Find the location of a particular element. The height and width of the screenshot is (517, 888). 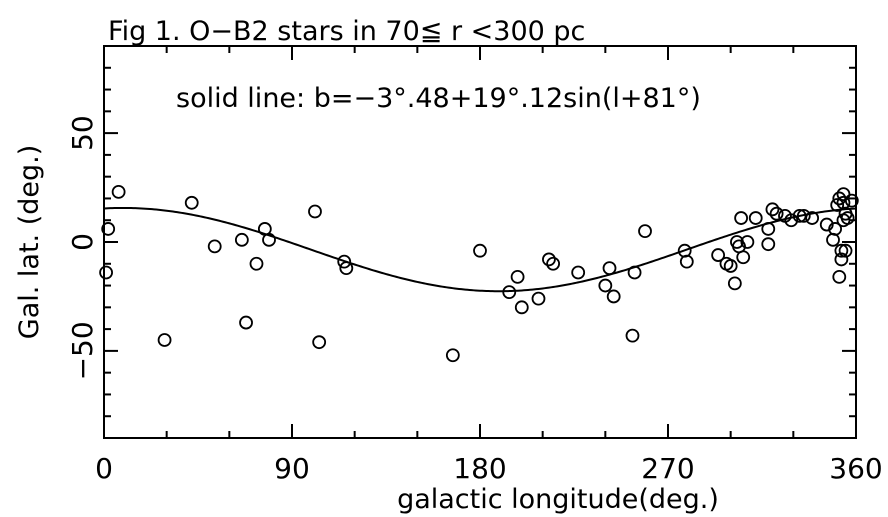

x-tick-label: 360 is located at coordinates (855, 468).